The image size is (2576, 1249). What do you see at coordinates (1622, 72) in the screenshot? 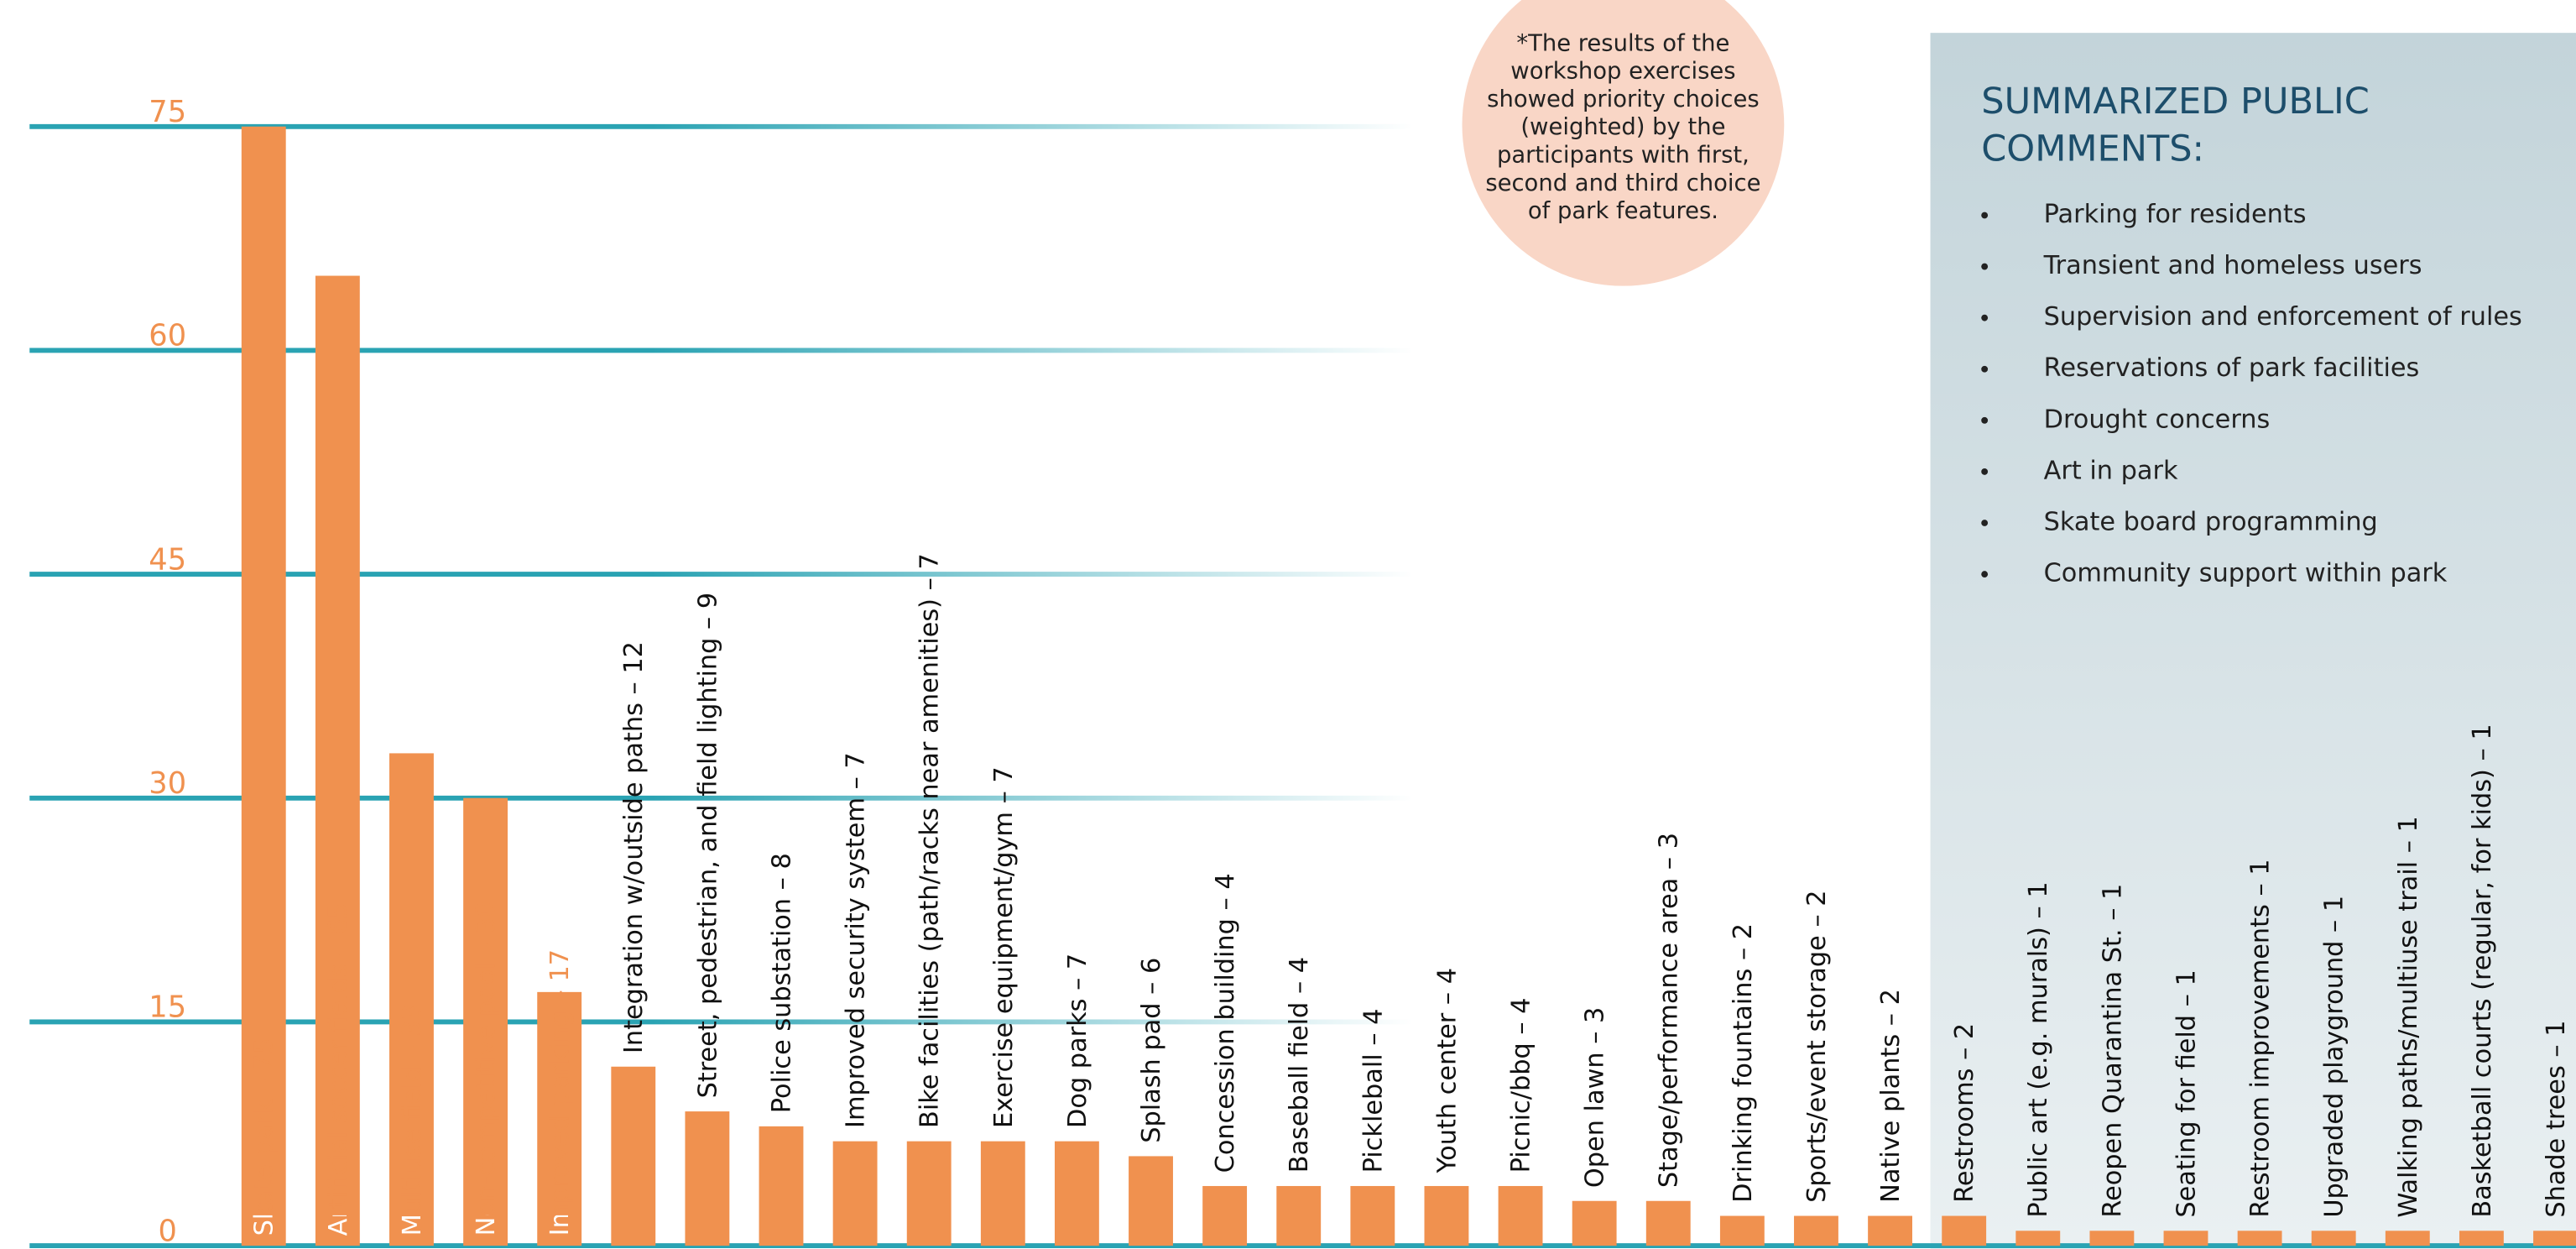
I see `annotation-line: workshop exercises` at bounding box center [1622, 72].